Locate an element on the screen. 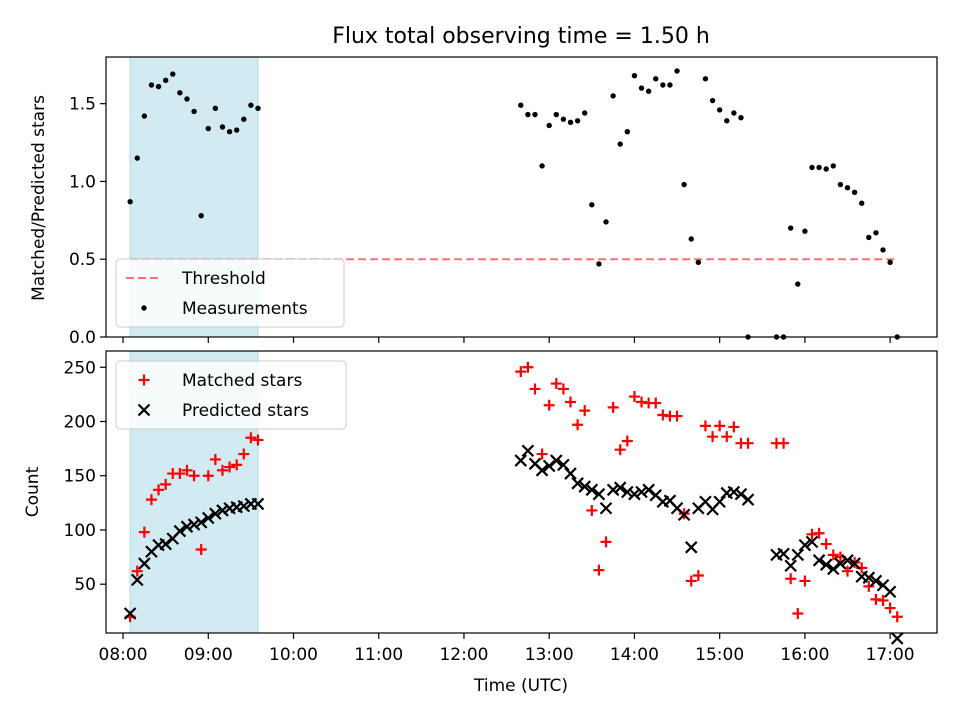 The height and width of the screenshot is (724, 960). y-tick-label: 50 is located at coordinates (85, 585).